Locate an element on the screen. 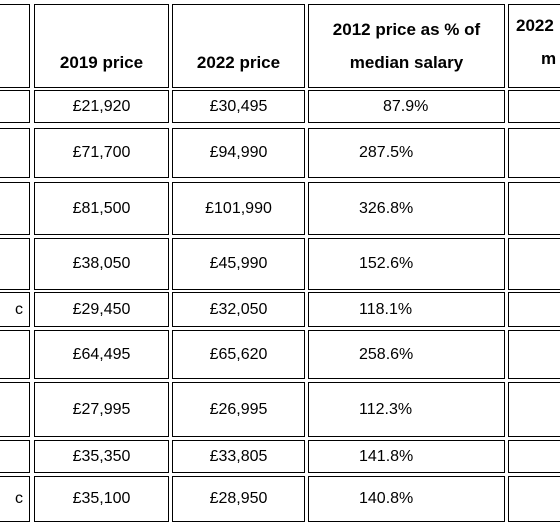 The height and width of the screenshot is (528, 560). header-cell: 2019 price is located at coordinates (101, 46).